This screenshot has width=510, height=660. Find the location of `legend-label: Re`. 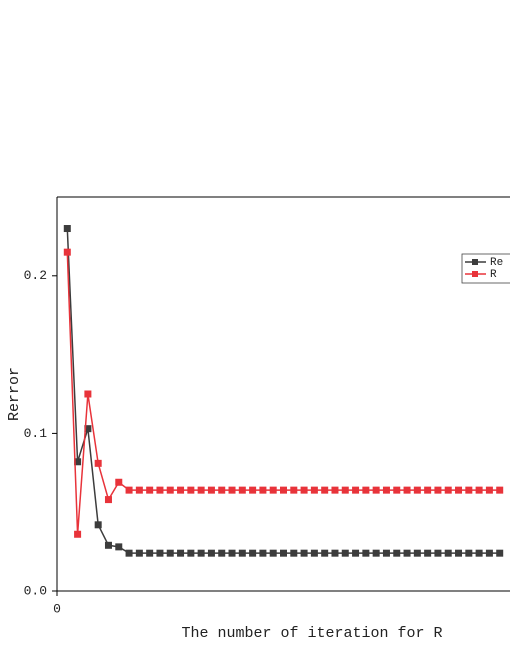

legend-label: Re is located at coordinates (496, 263).